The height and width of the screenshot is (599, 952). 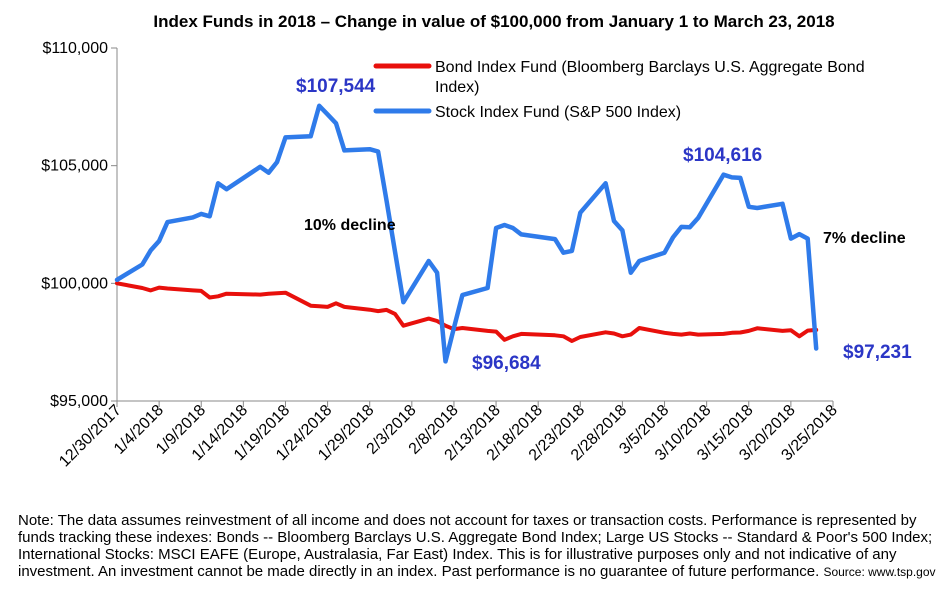 I want to click on bond-series-line, so click(x=467, y=312).